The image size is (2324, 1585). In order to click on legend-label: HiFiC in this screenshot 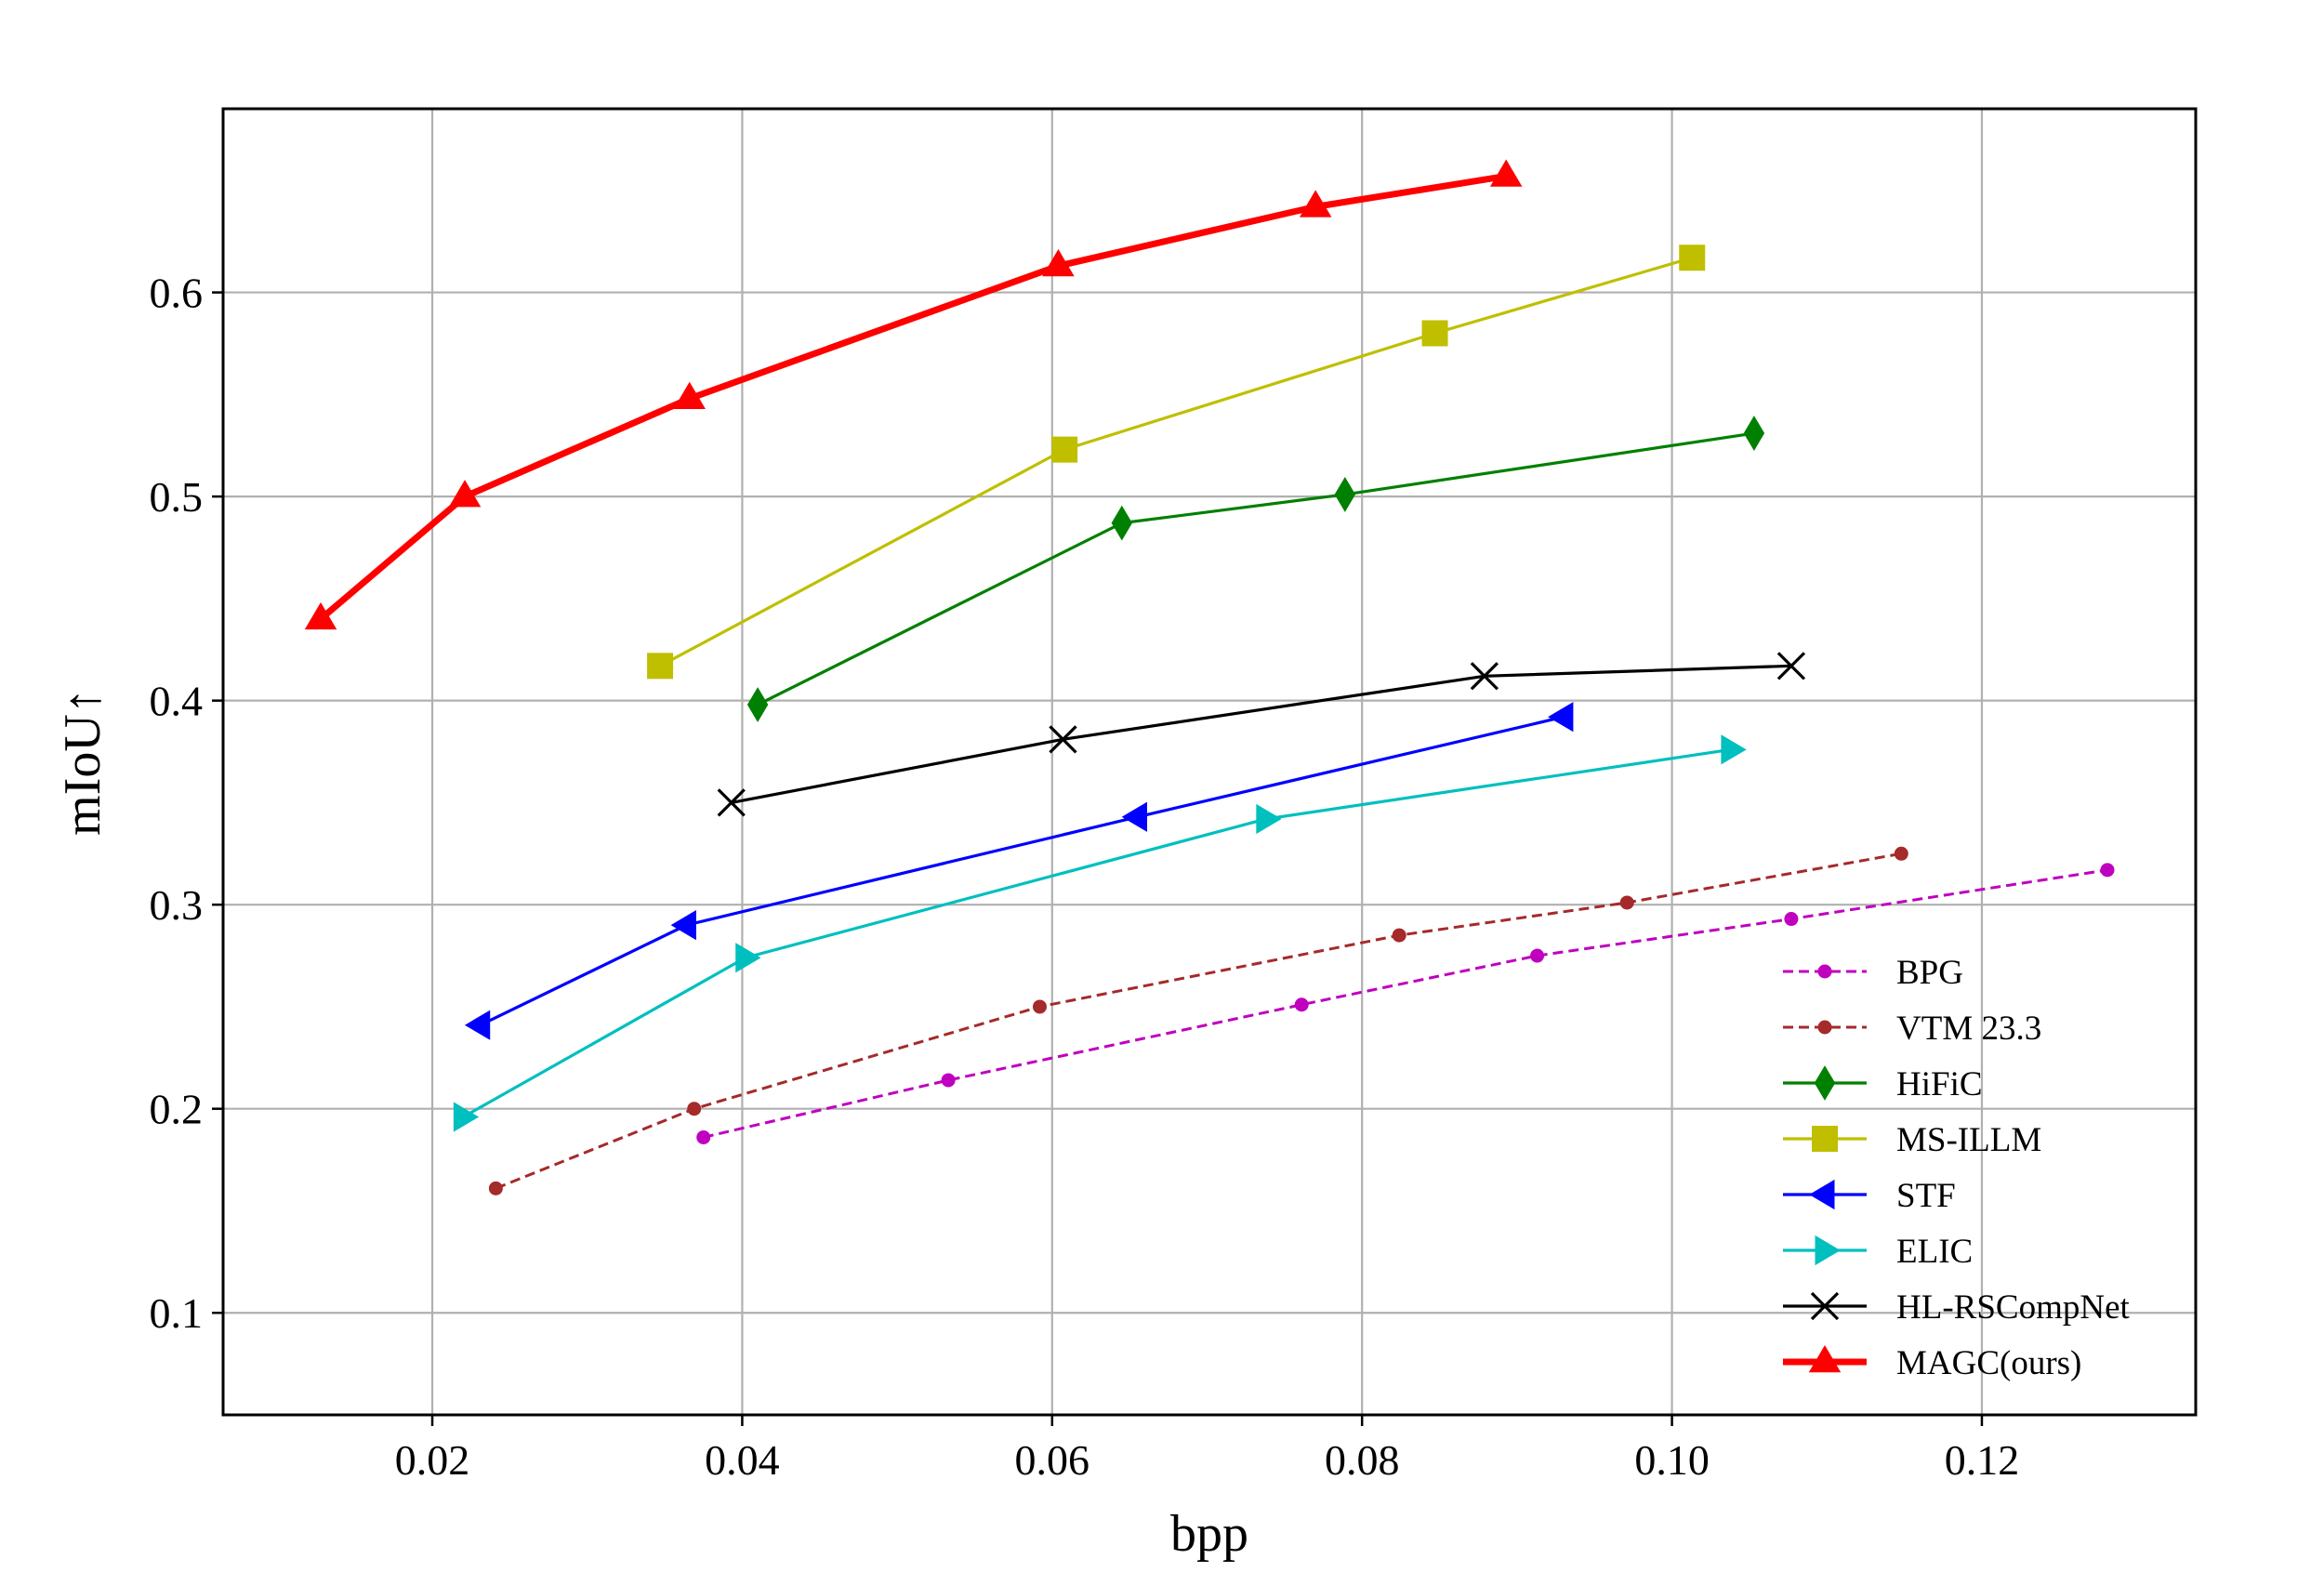, I will do `click(1939, 1084)`.